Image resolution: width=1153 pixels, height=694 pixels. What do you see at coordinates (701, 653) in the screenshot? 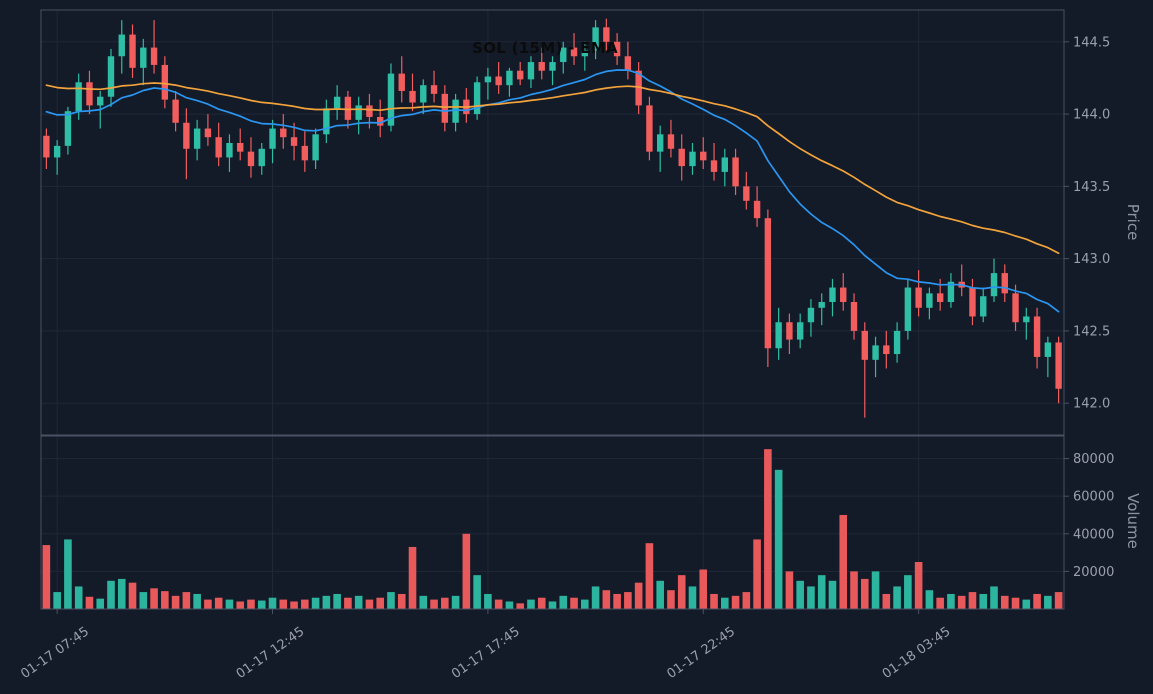
I see `x-tick-label: 01-17 22:45` at bounding box center [701, 653].